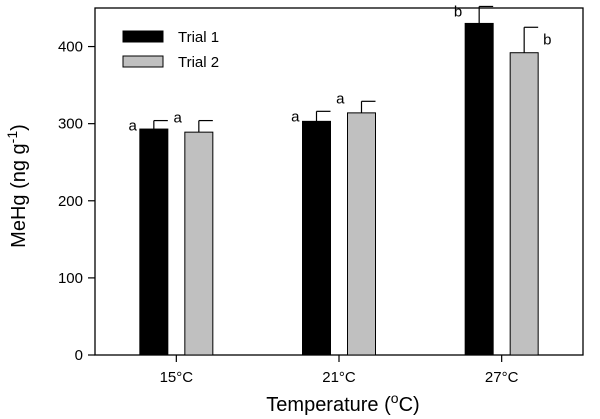 This screenshot has height=419, width=600. Describe the element at coordinates (409, 405) in the screenshot. I see `x-axis-unit-close: C)` at that location.